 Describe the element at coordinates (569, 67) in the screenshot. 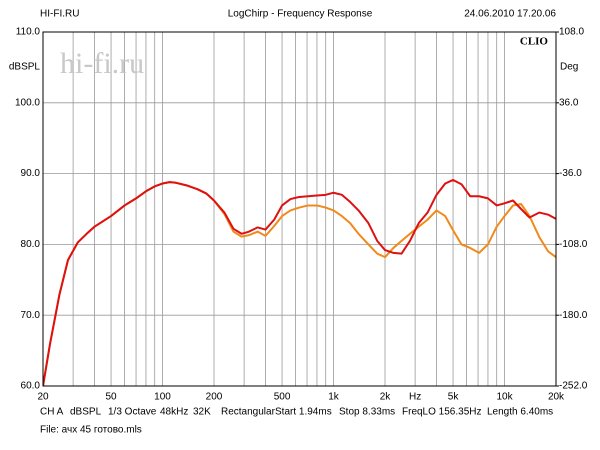

I see `y2-axis-label: Deg` at that location.